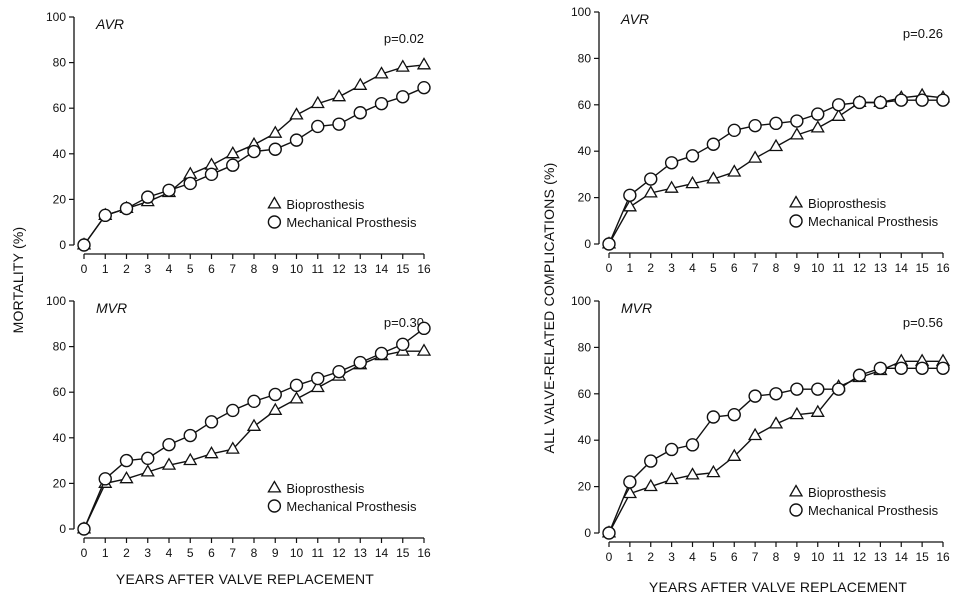 This screenshot has height=600, width=965. I want to click on legend-marker-circle, so click(796, 221).